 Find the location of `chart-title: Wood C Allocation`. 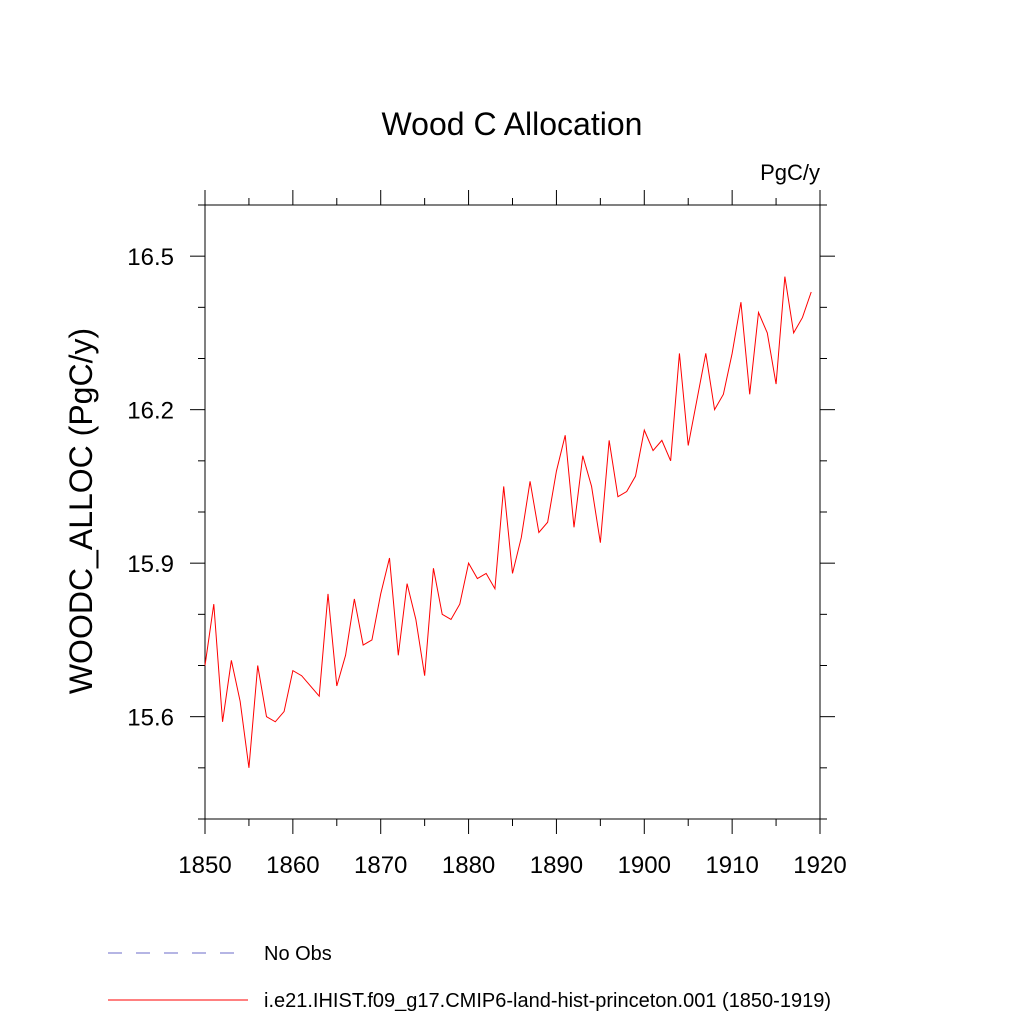

chart-title: Wood C Allocation is located at coordinates (512, 124).